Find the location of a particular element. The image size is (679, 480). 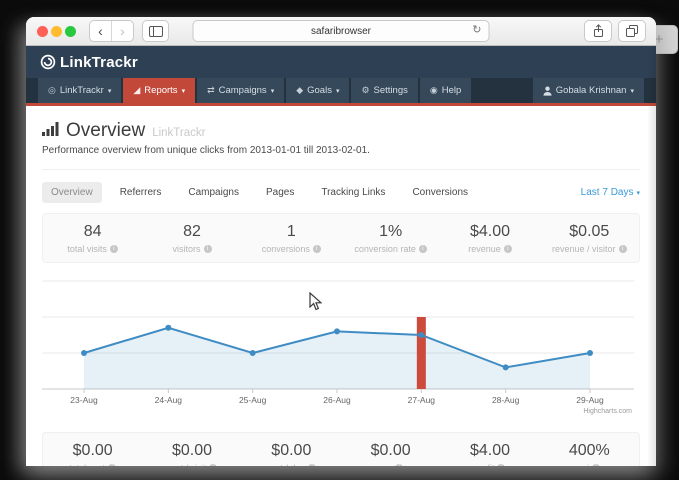

stat-revenue-visitor: $0.05 revenue / visitor i is located at coordinates (589, 238).